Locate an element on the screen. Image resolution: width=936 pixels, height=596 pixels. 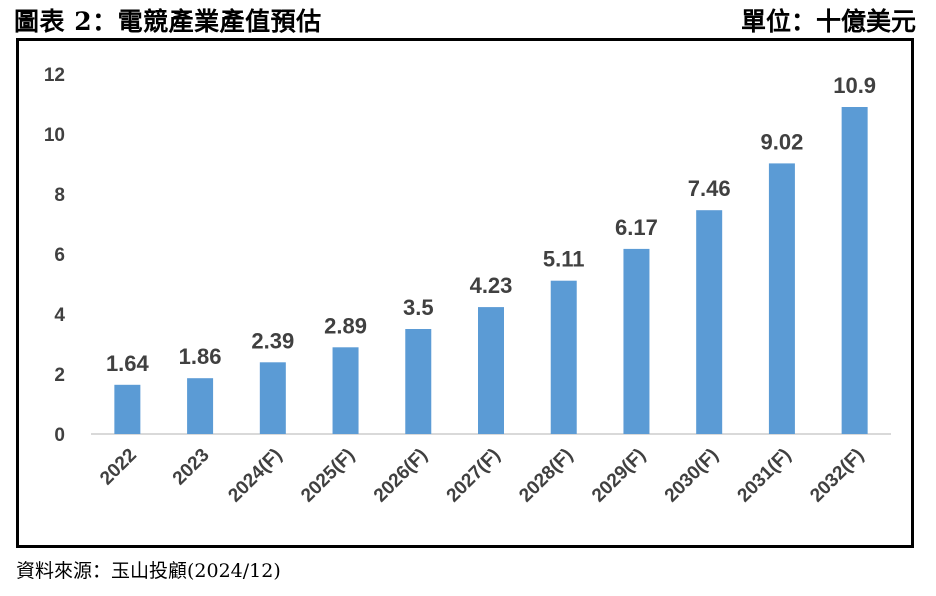
data-label: 1.86 is located at coordinates (200, 356).